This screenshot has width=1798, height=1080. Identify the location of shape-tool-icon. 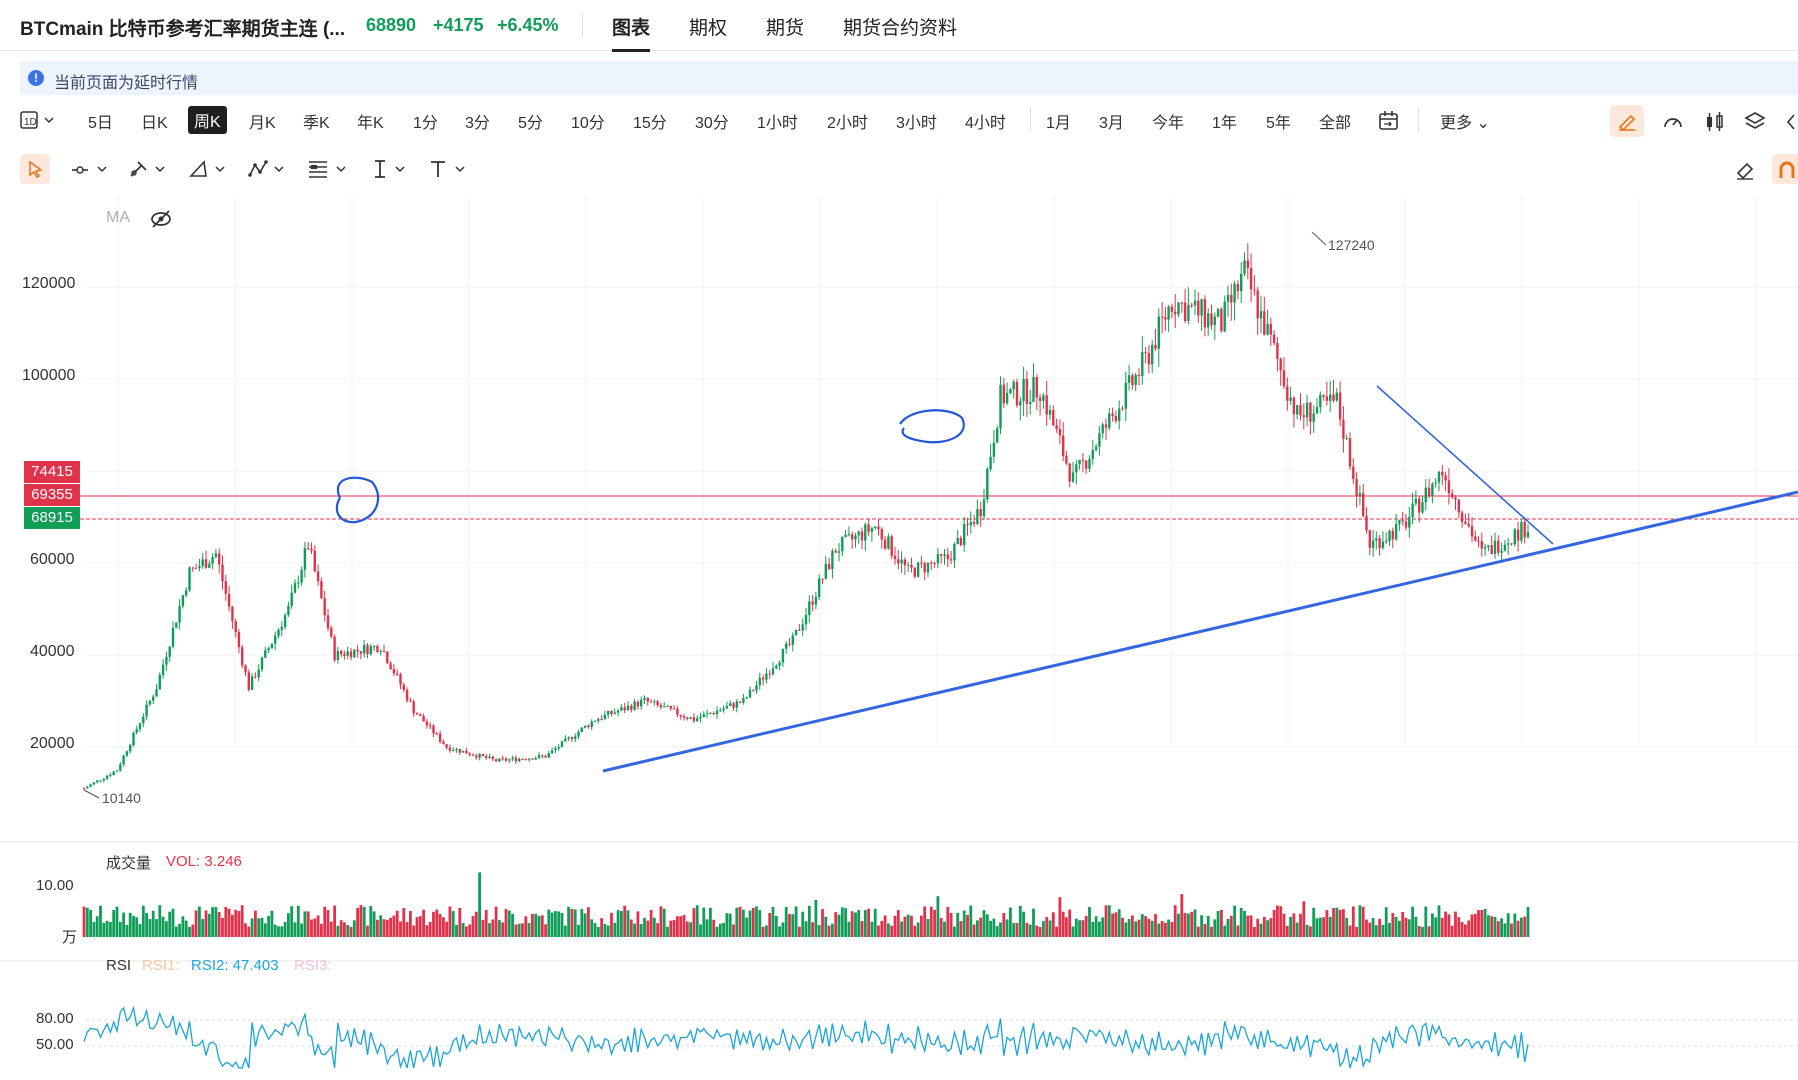
(209, 169).